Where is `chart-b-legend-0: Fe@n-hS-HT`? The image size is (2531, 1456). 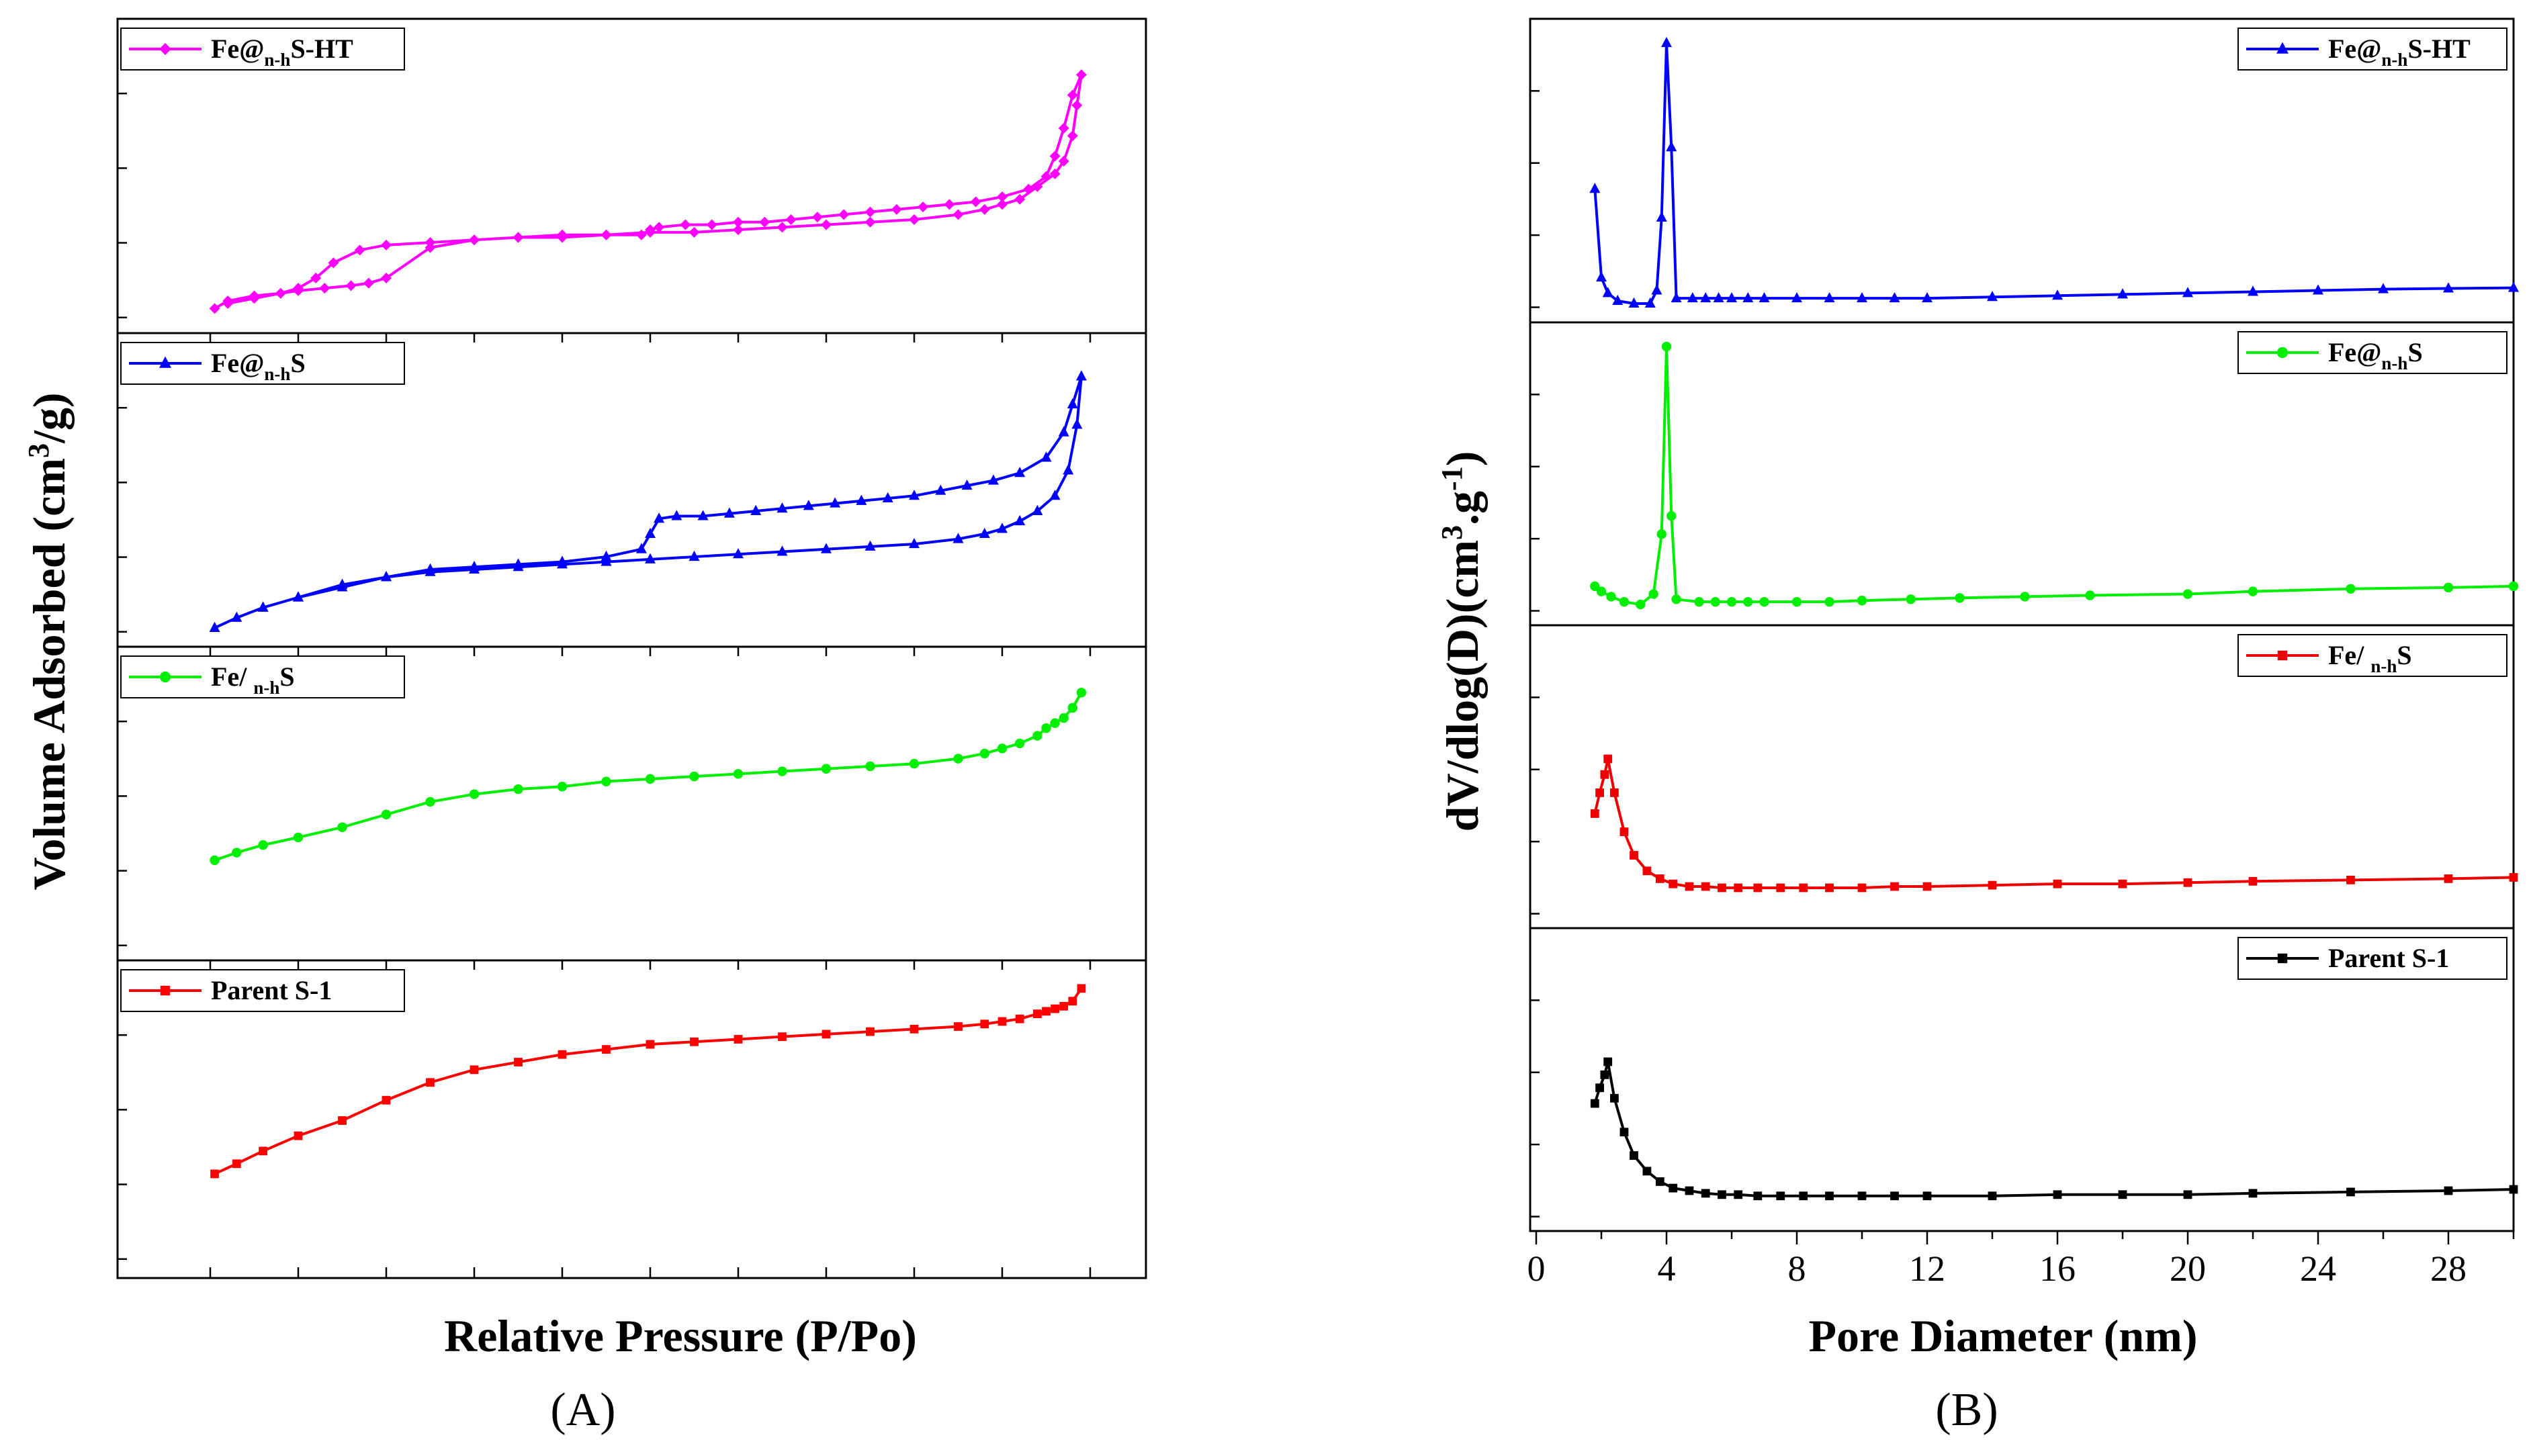
chart-b-legend-0: Fe@n-hS-HT is located at coordinates (2372, 49).